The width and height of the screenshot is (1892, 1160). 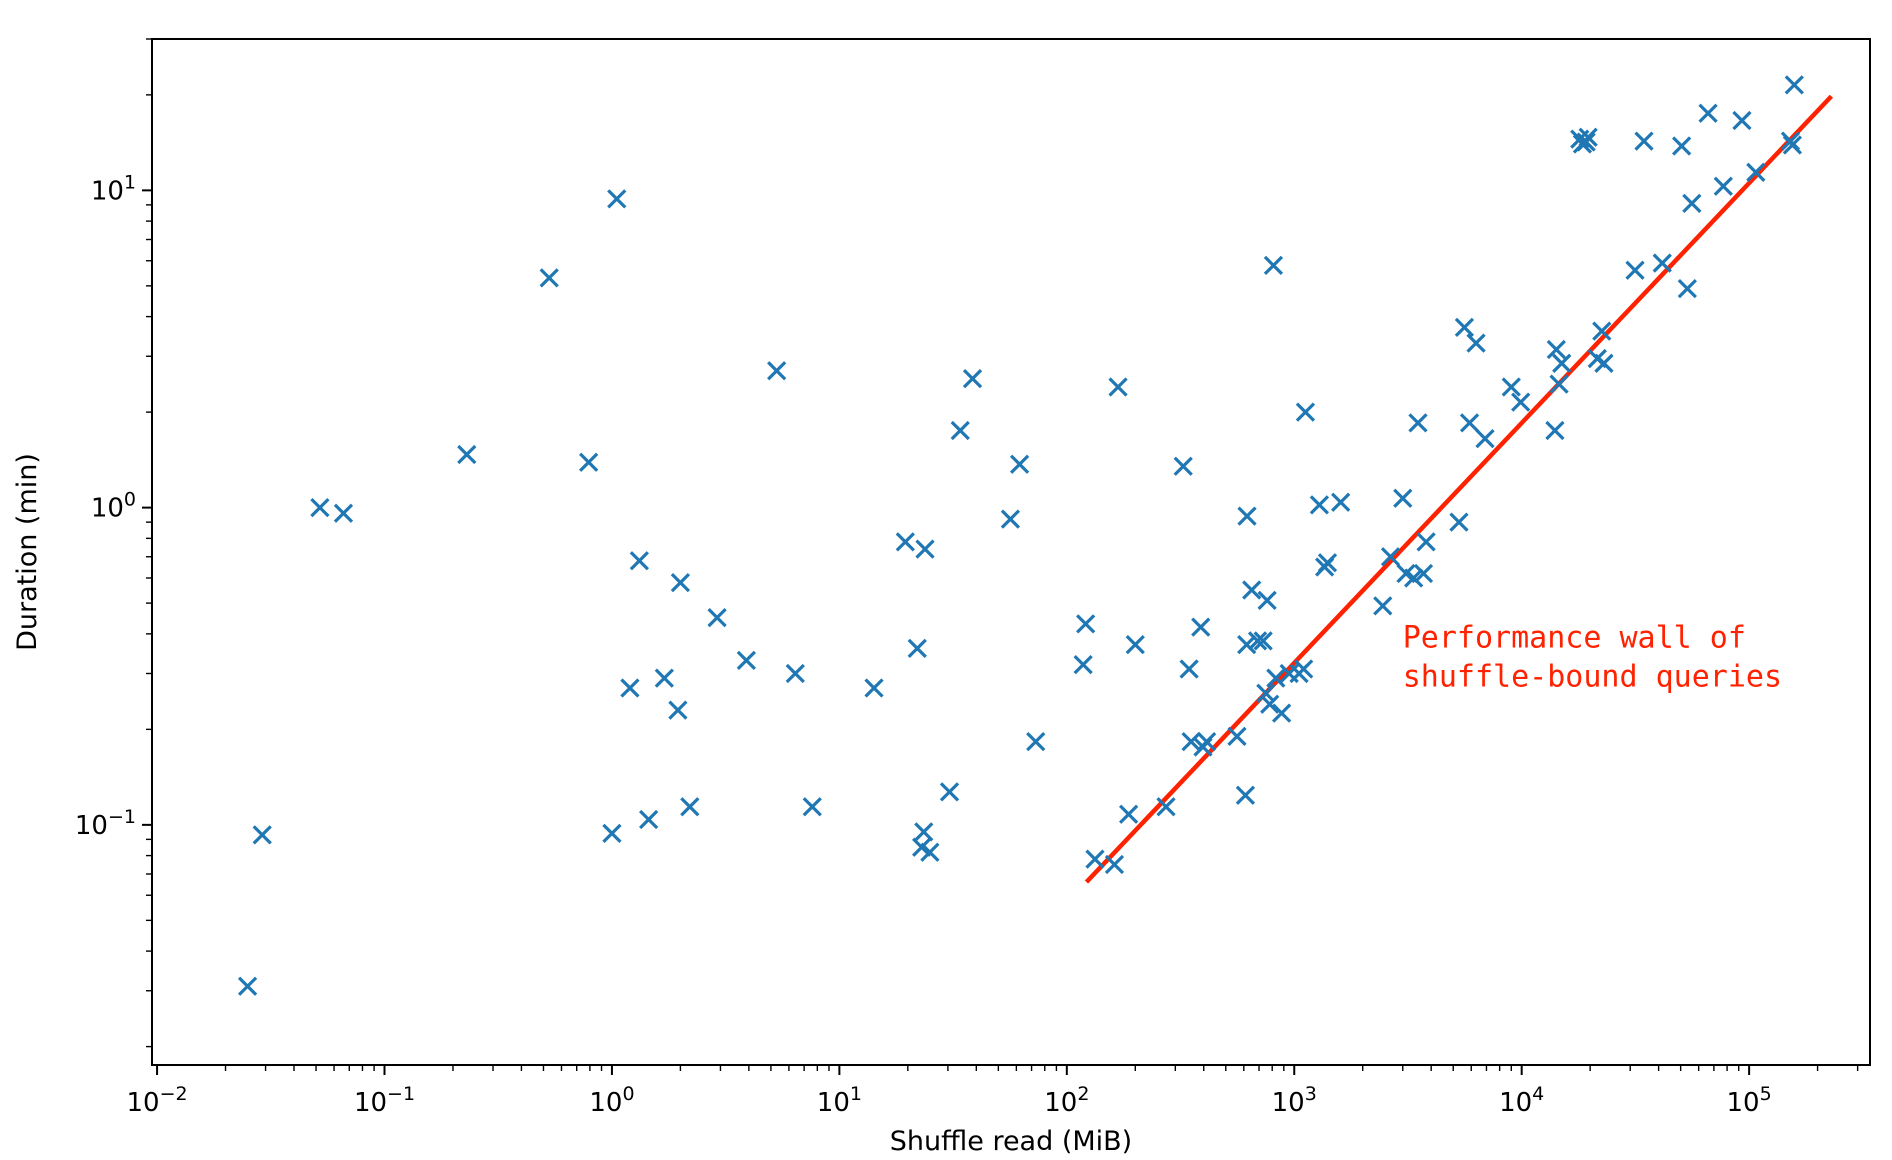 What do you see at coordinates (113, 506) in the screenshot?
I see `y-tick-label: 10⁰` at bounding box center [113, 506].